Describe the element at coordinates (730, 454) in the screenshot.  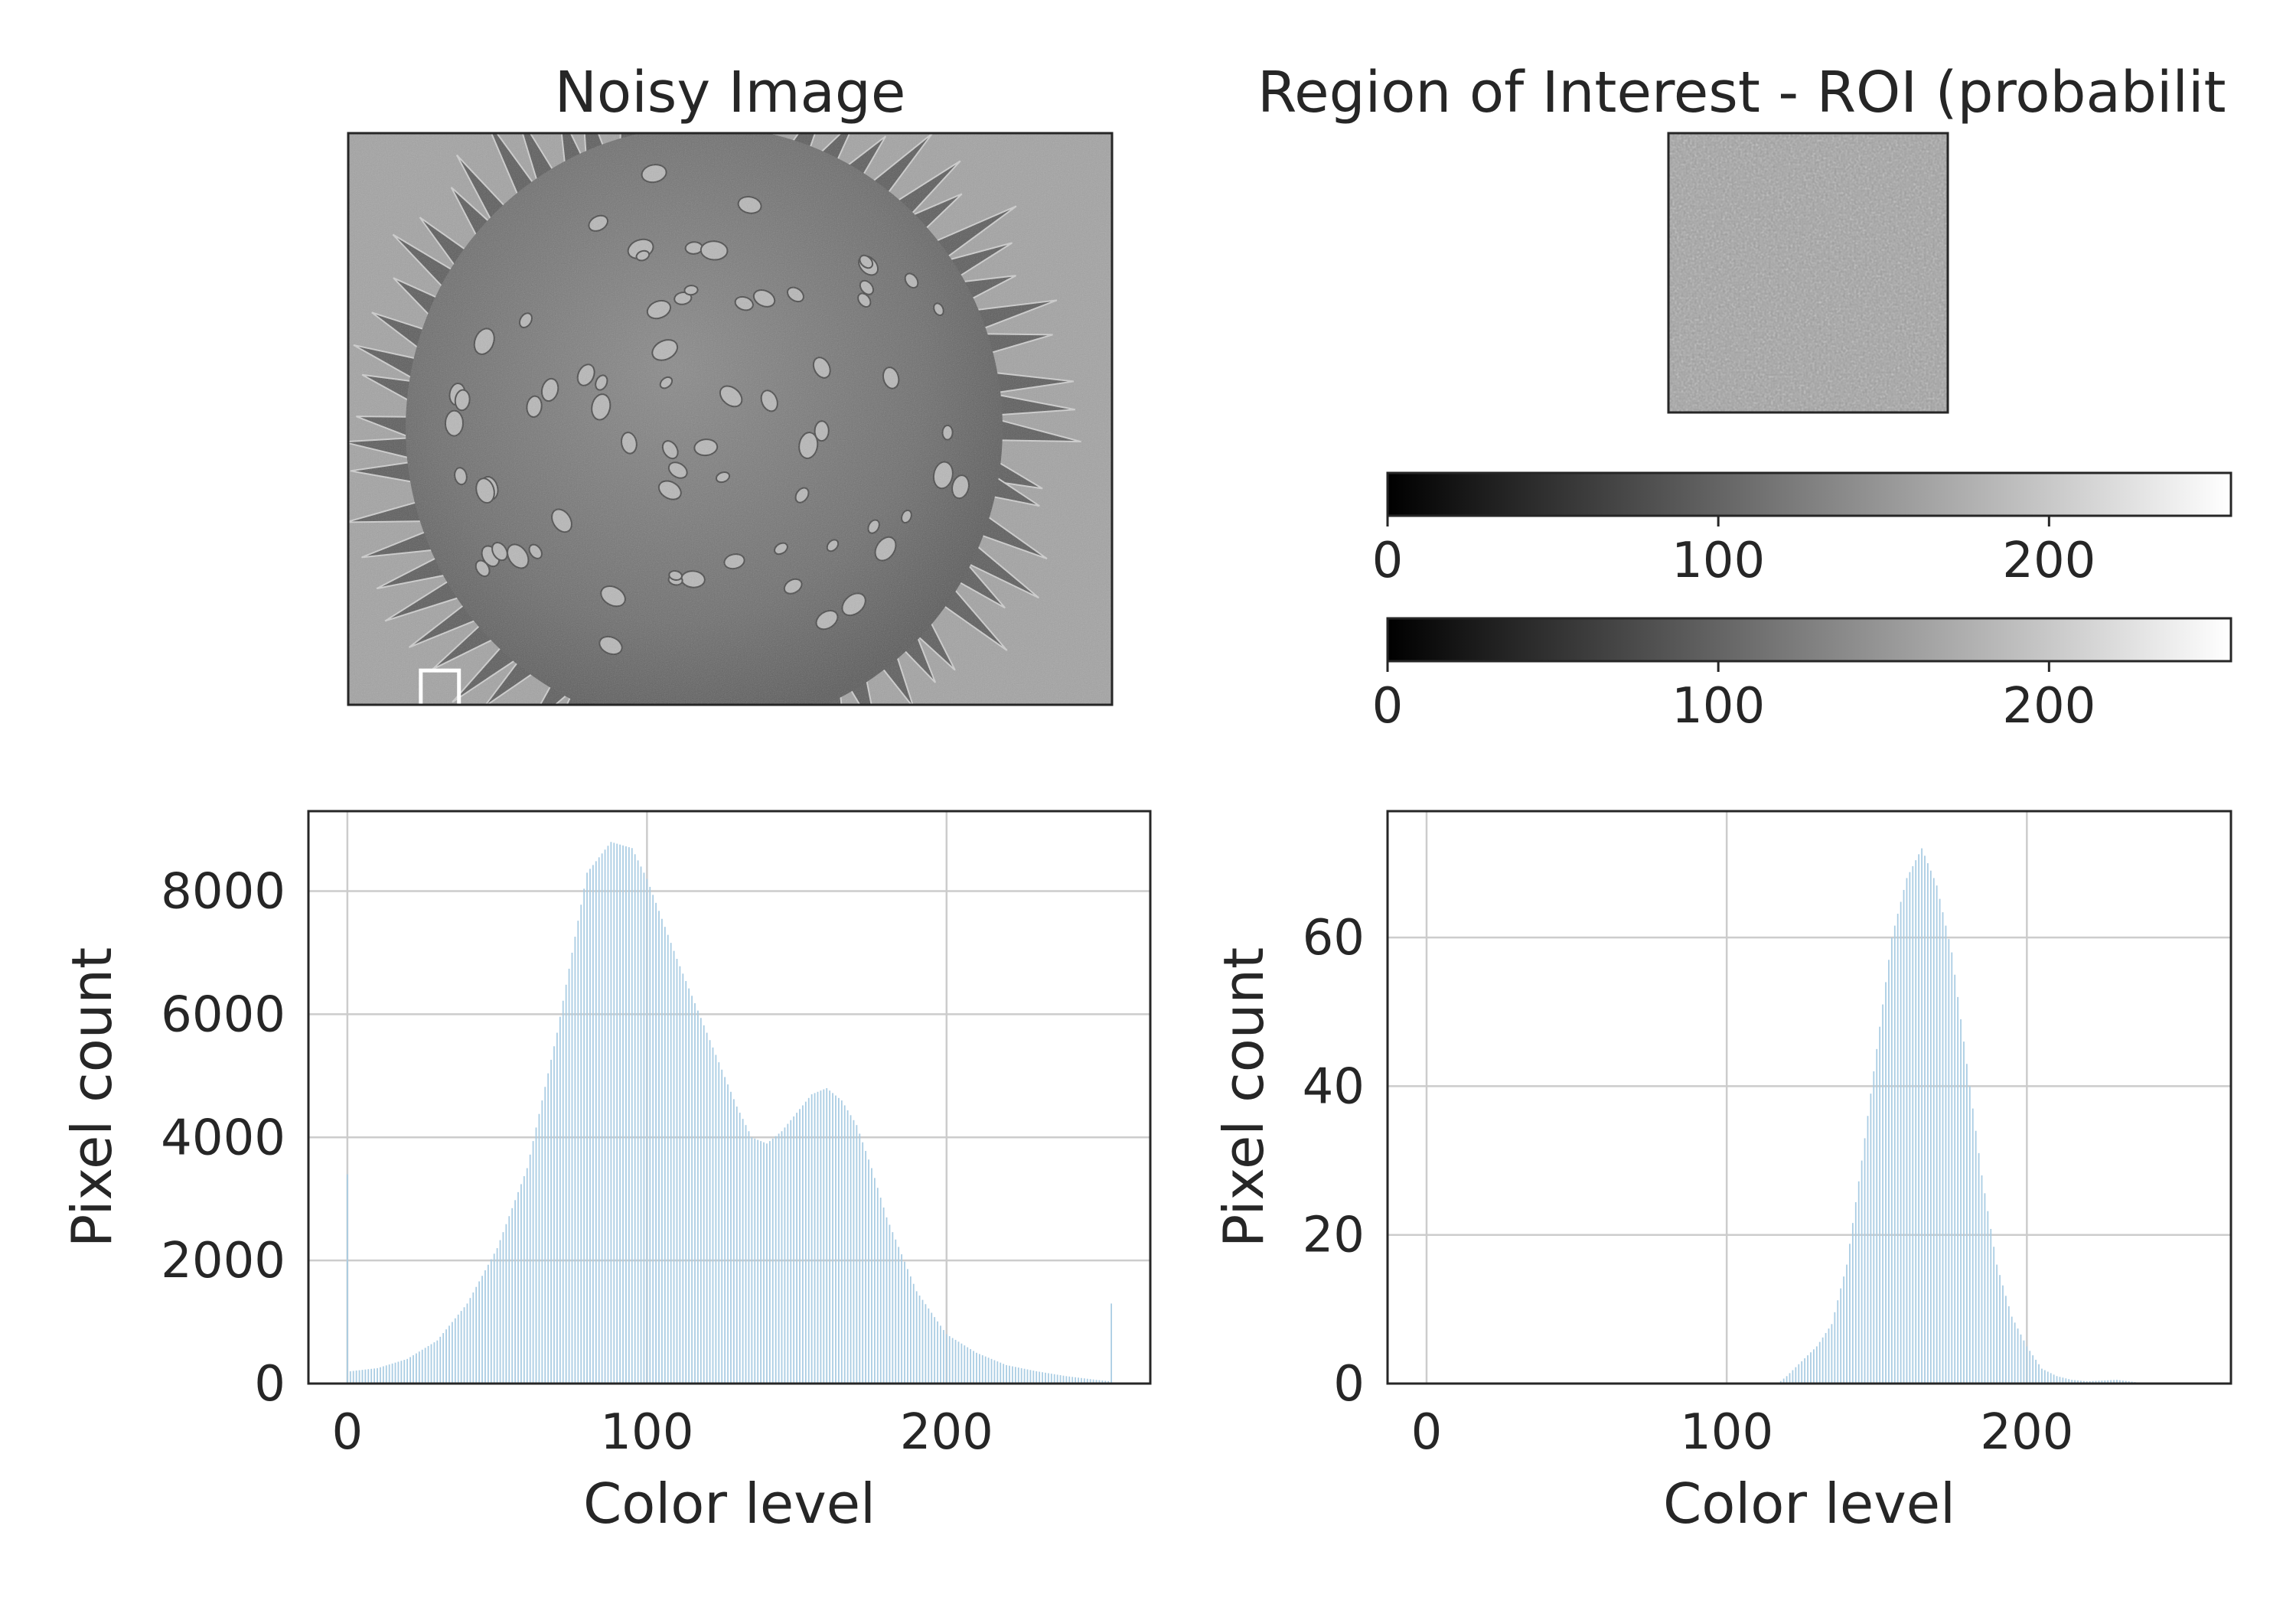
I see `noisy-image-picture` at that location.